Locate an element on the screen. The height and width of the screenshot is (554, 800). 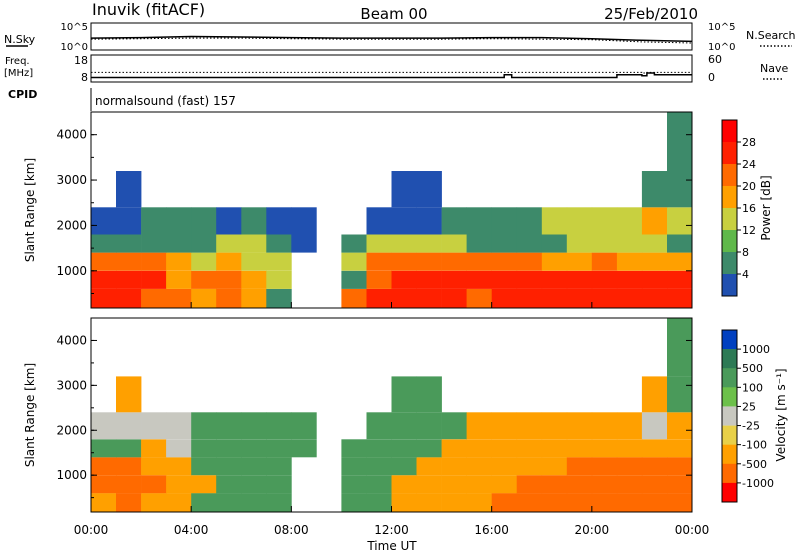
sky-panel: N.Sky 10^5 10^0 10^5 10^0 N.Search is located at coordinates (400, 37).